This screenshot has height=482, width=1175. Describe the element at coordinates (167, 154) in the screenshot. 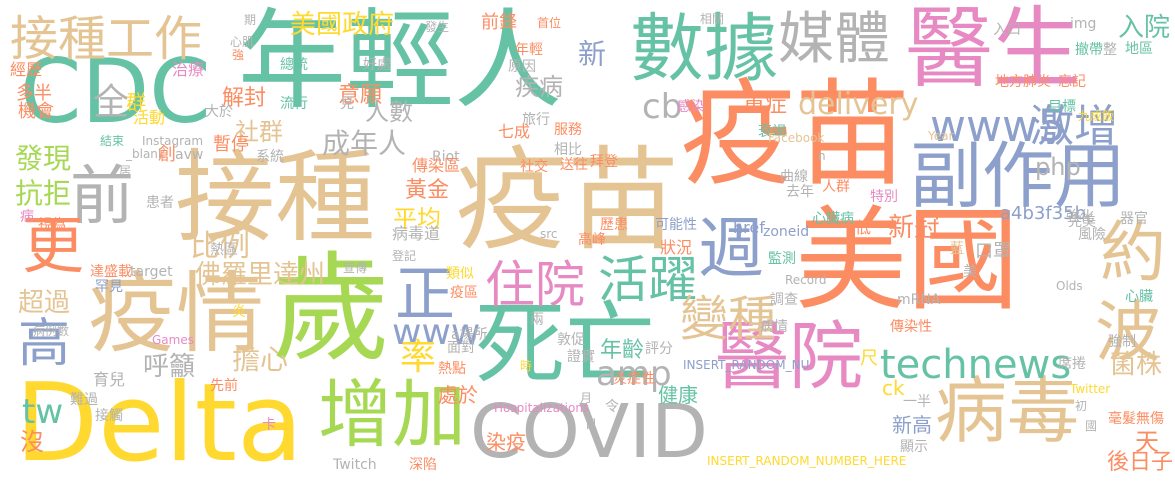

I see `cloud-word: 創` at that location.